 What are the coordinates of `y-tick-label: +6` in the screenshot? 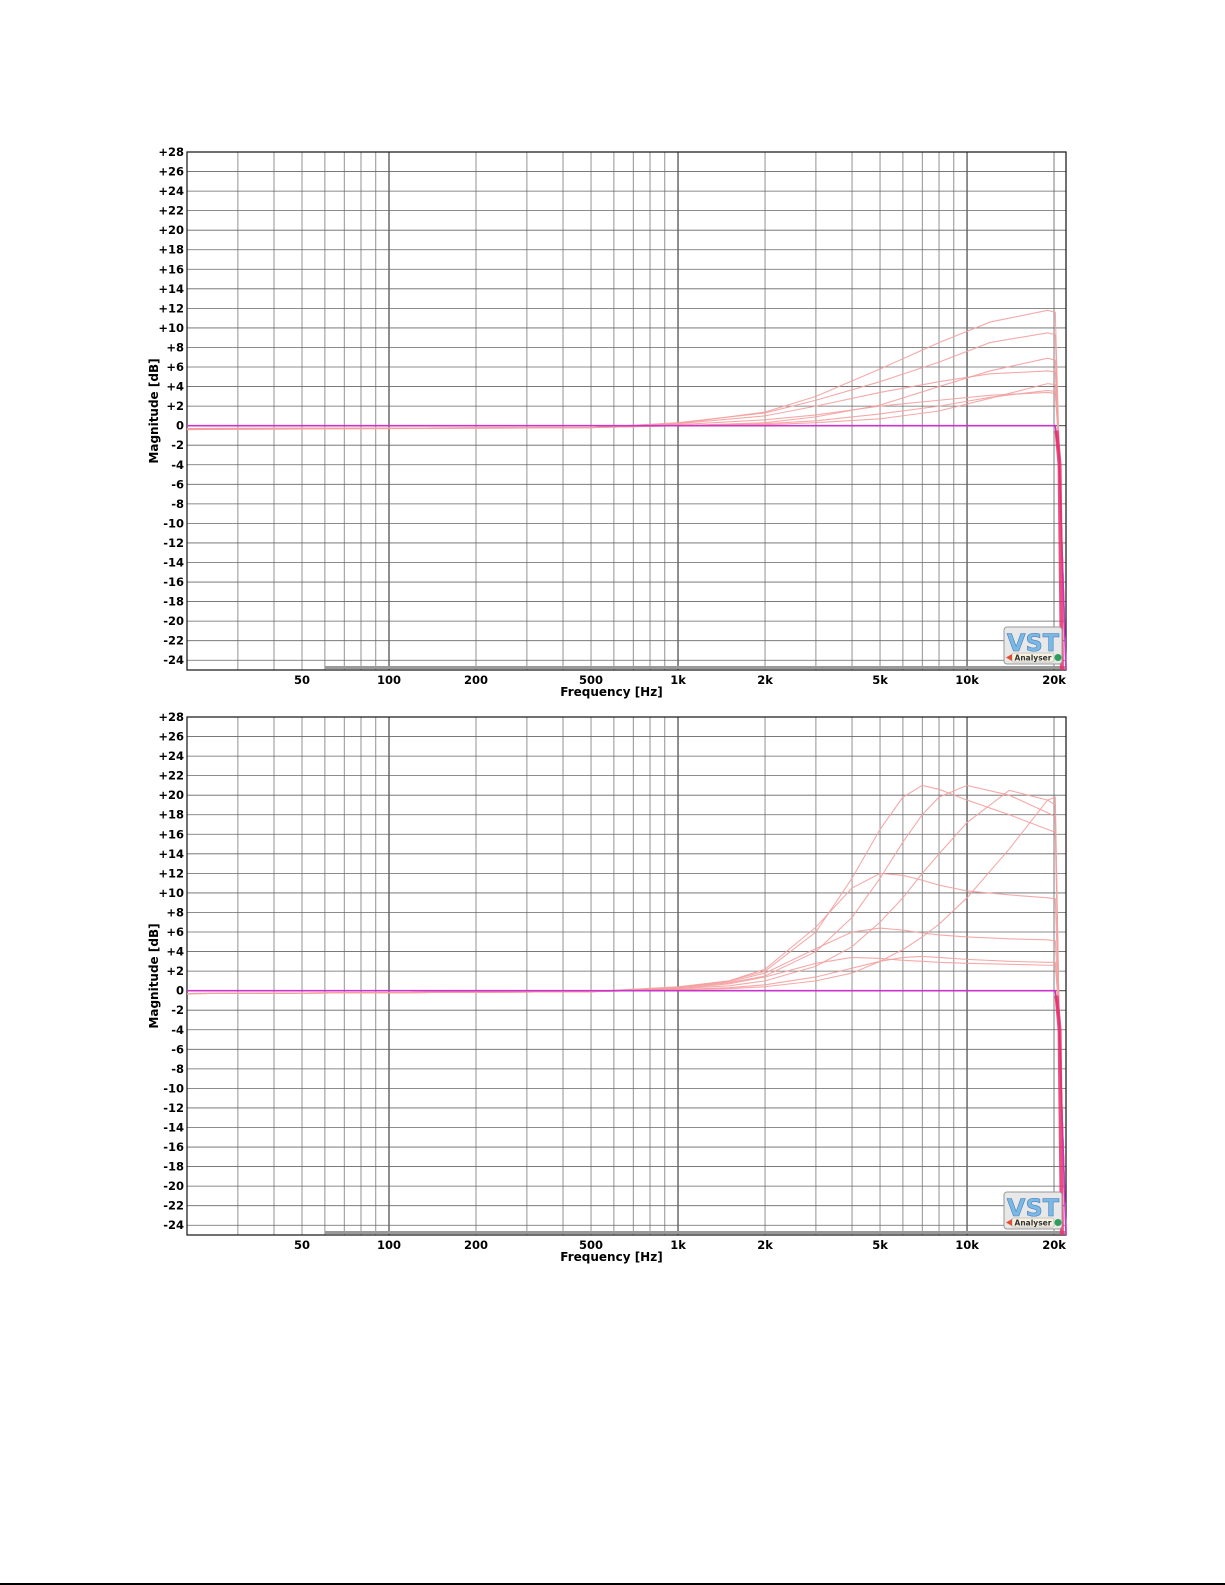 It's located at (175, 367).